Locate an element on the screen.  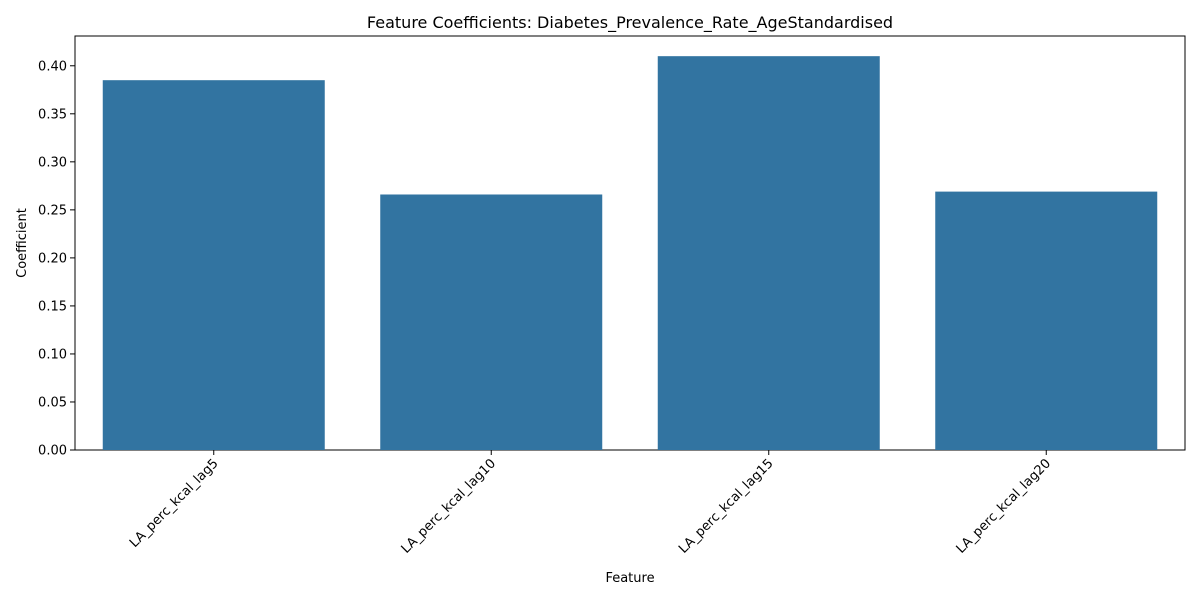
x-axis-label: Feature is located at coordinates (629, 578).